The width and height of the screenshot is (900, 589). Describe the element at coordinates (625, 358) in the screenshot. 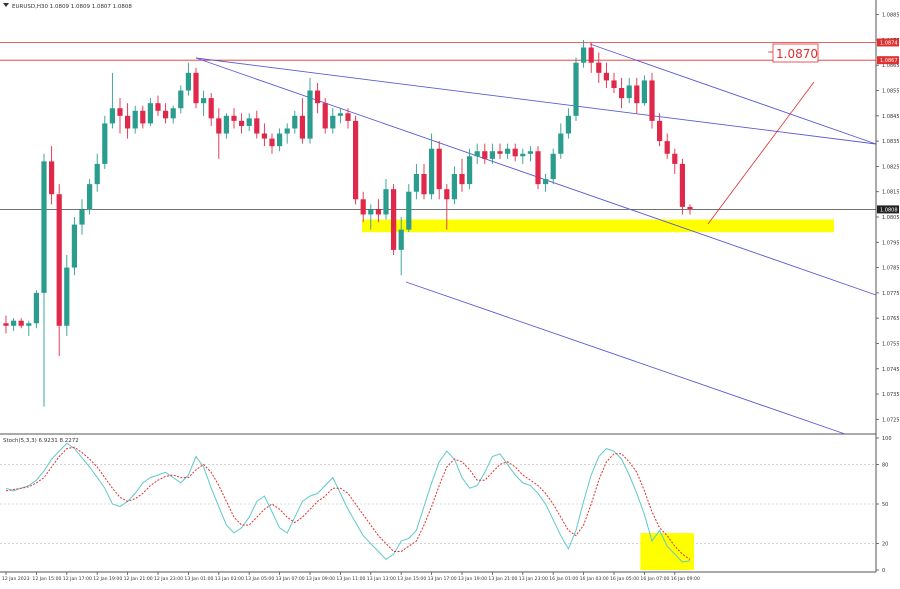

I see `channel-lower-line` at that location.